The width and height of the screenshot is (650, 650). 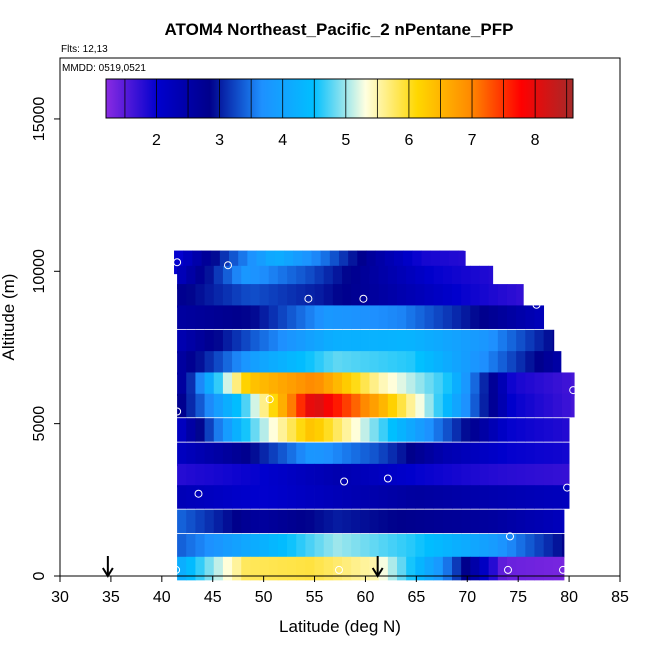 I want to click on colorbar-tick-label: 6, so click(x=408, y=140).